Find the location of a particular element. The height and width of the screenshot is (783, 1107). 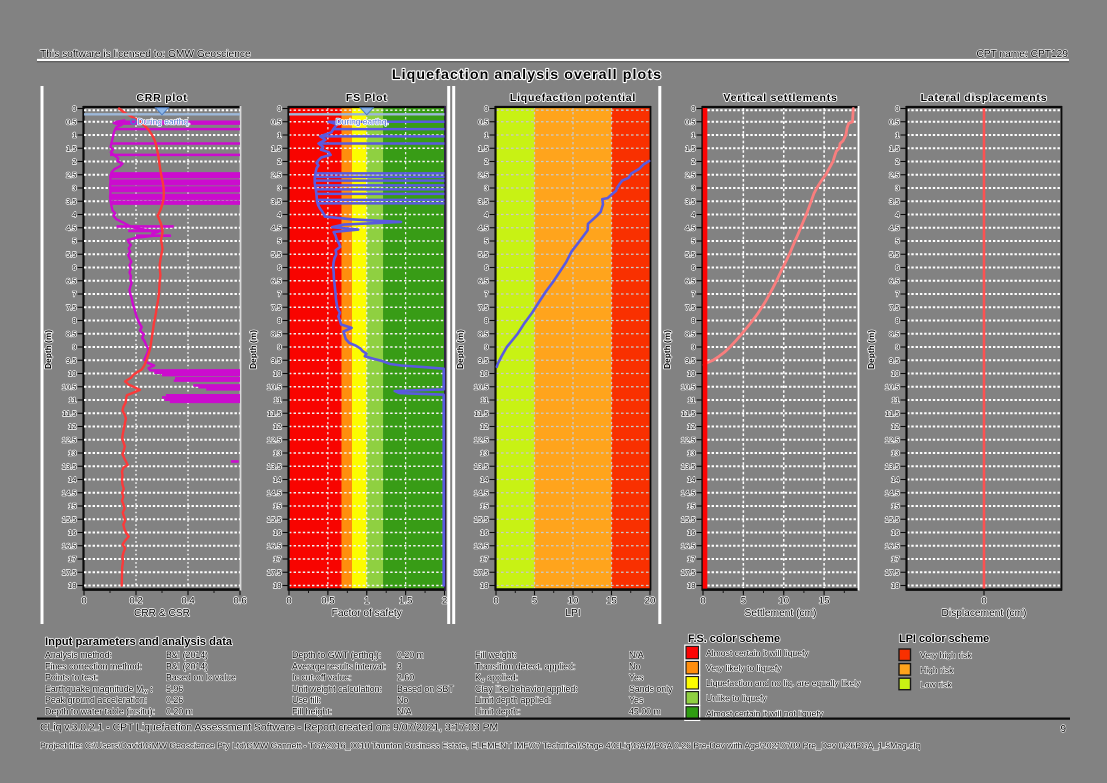

svg-text: Yes is located at coordinates (636, 700).